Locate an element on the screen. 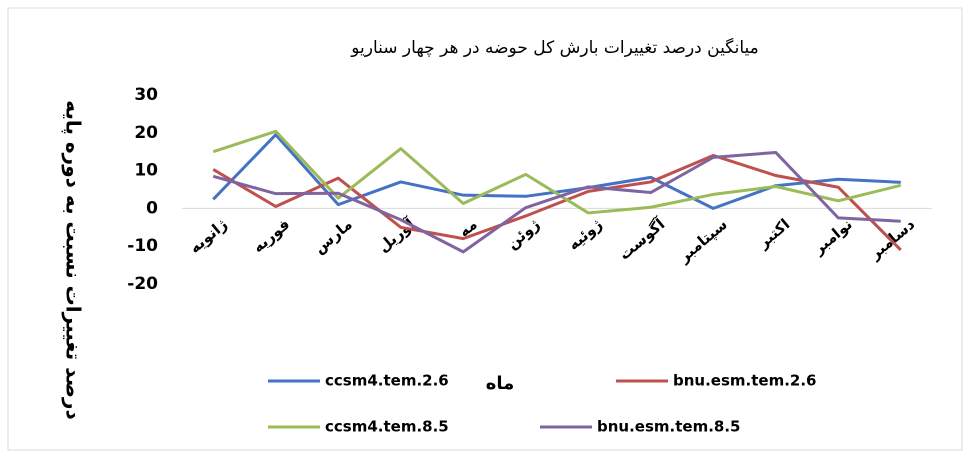 This screenshot has height=458, width=972. y-tick-label: 30 is located at coordinates (146, 95).